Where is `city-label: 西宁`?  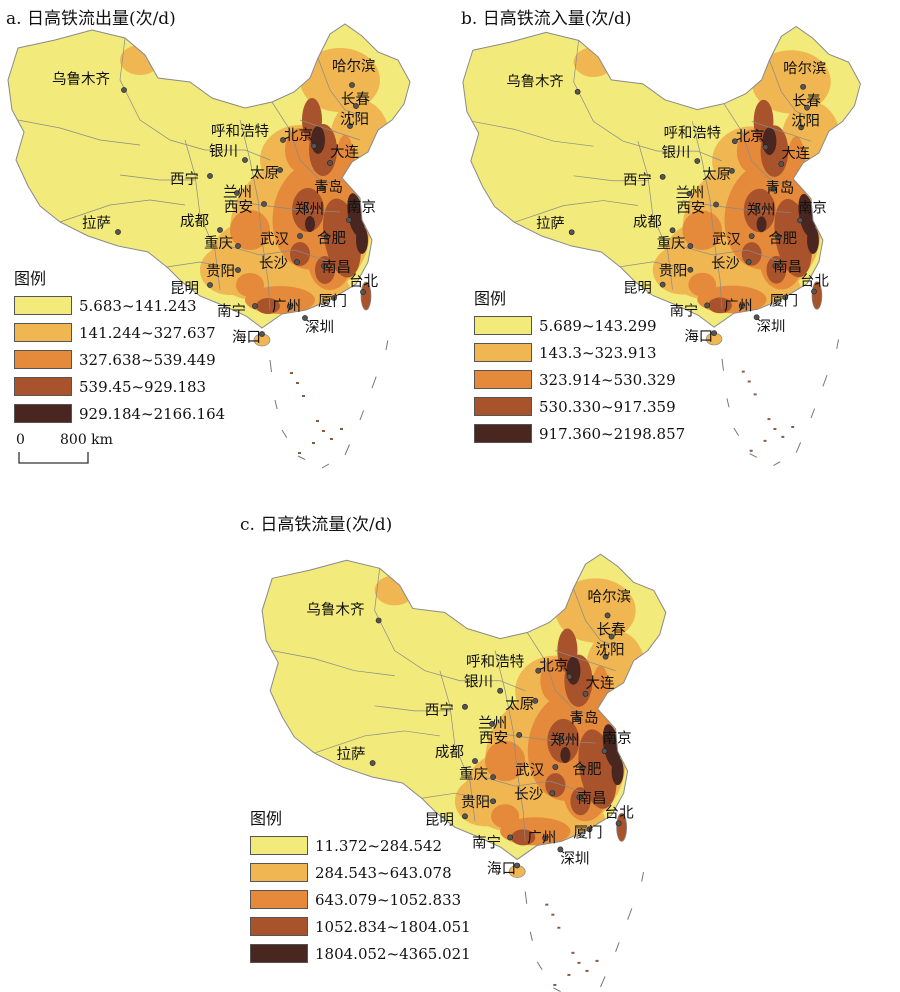 city-label: 西宁 is located at coordinates (637, 180).